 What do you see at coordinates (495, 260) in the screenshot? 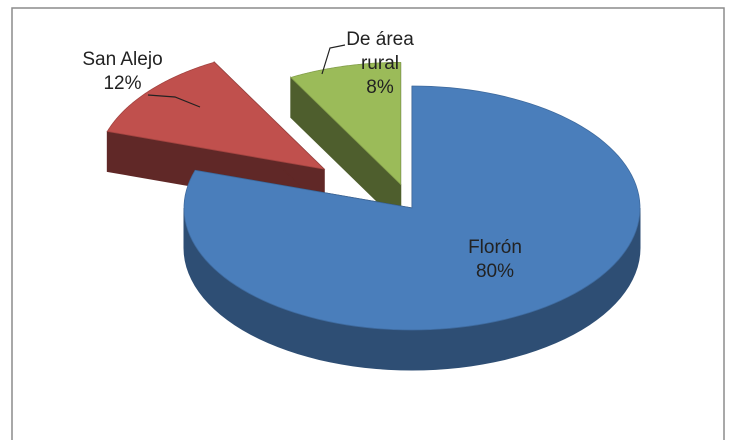
I see `data-label: Florón 80%` at bounding box center [495, 260].